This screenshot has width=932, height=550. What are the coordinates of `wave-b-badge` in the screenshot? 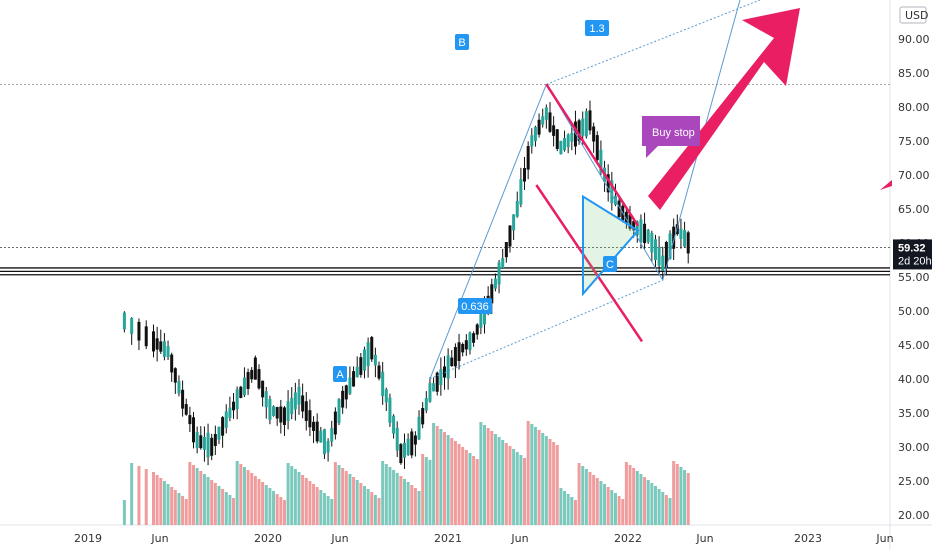 It's located at (462, 42).